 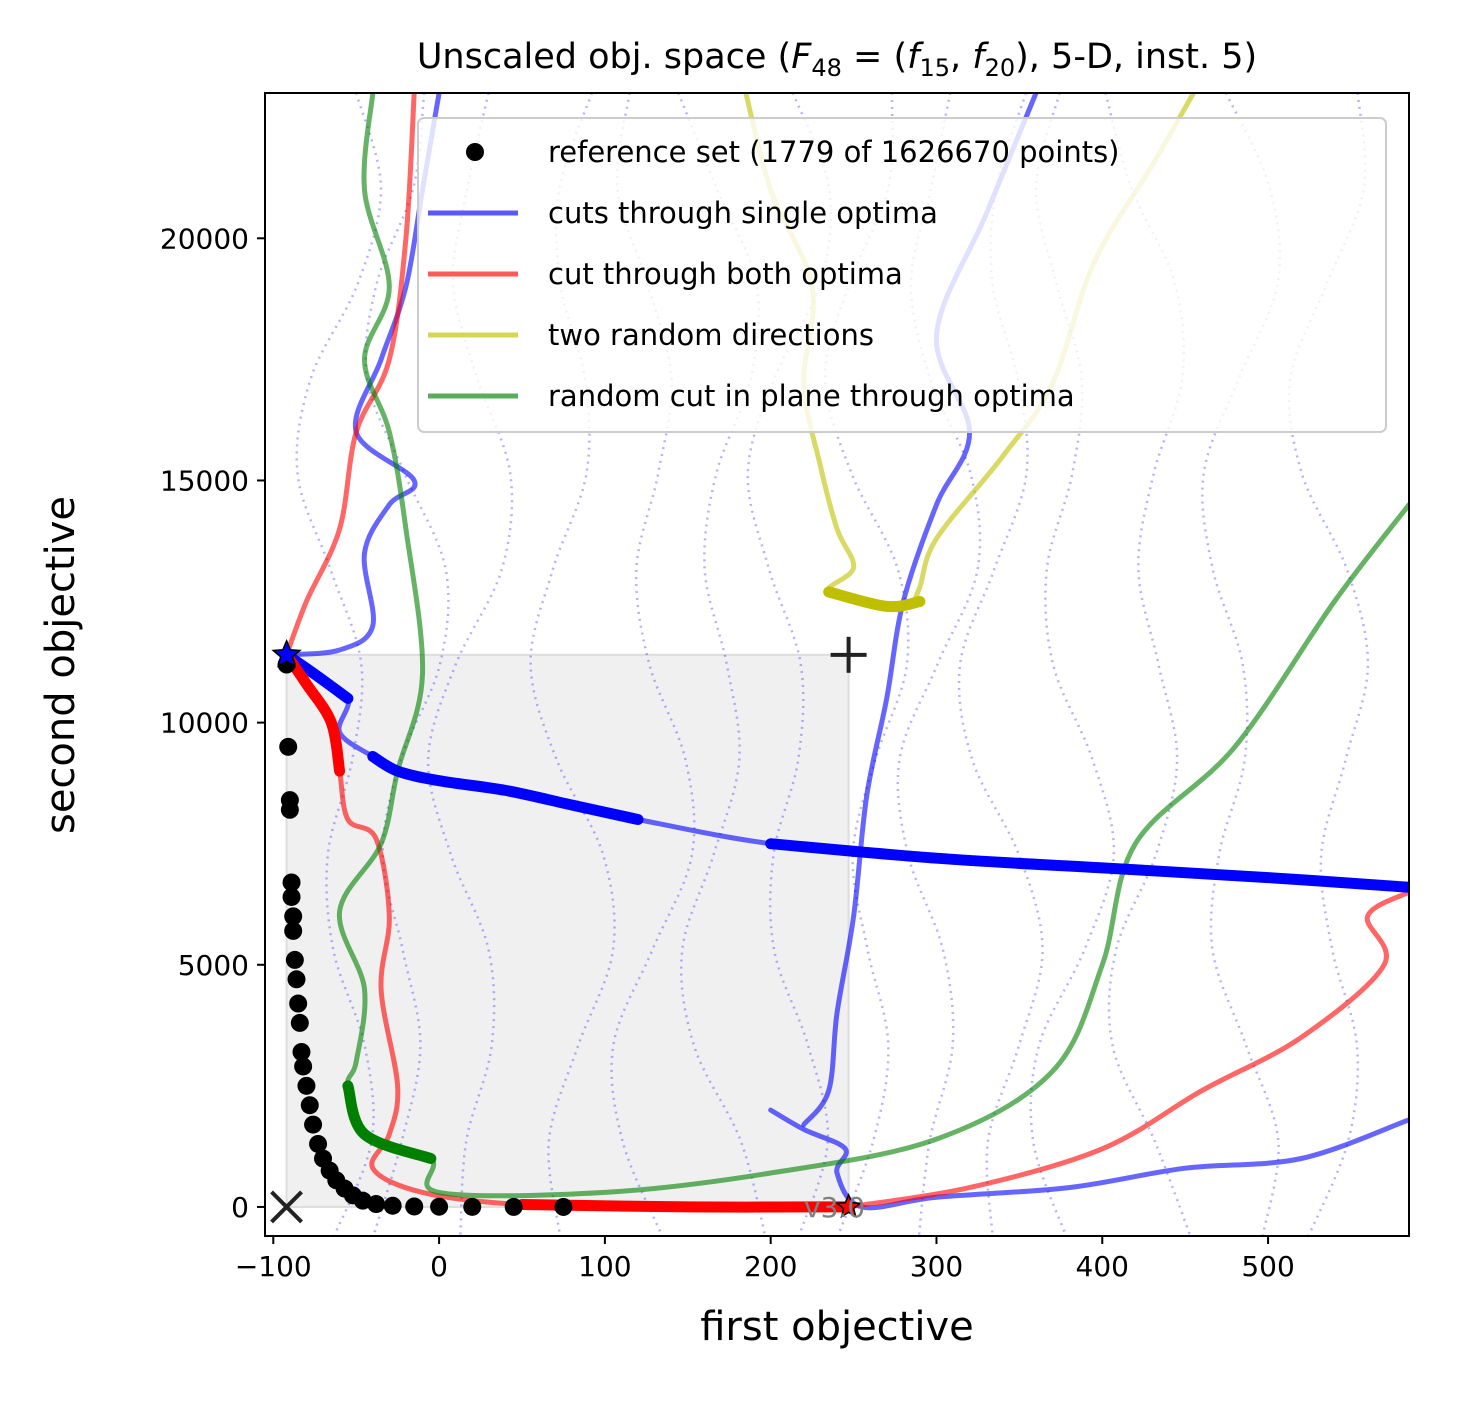 What do you see at coordinates (439, 1266) in the screenshot?
I see `x-tick-label: 0` at bounding box center [439, 1266].